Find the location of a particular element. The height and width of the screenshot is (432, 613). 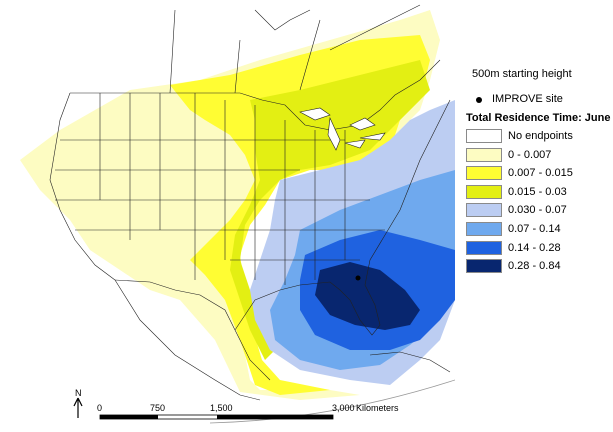

legend-label: 0 - 0.007 is located at coordinates (530, 154).